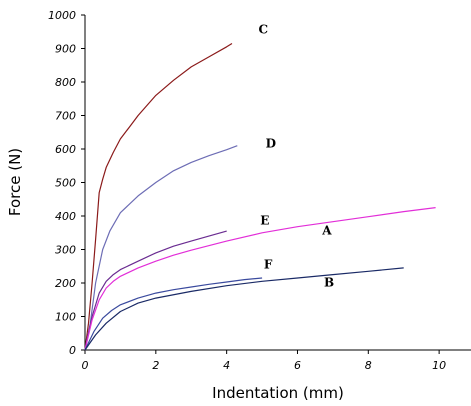  I want to click on series-label-f: F, so click(268, 265).